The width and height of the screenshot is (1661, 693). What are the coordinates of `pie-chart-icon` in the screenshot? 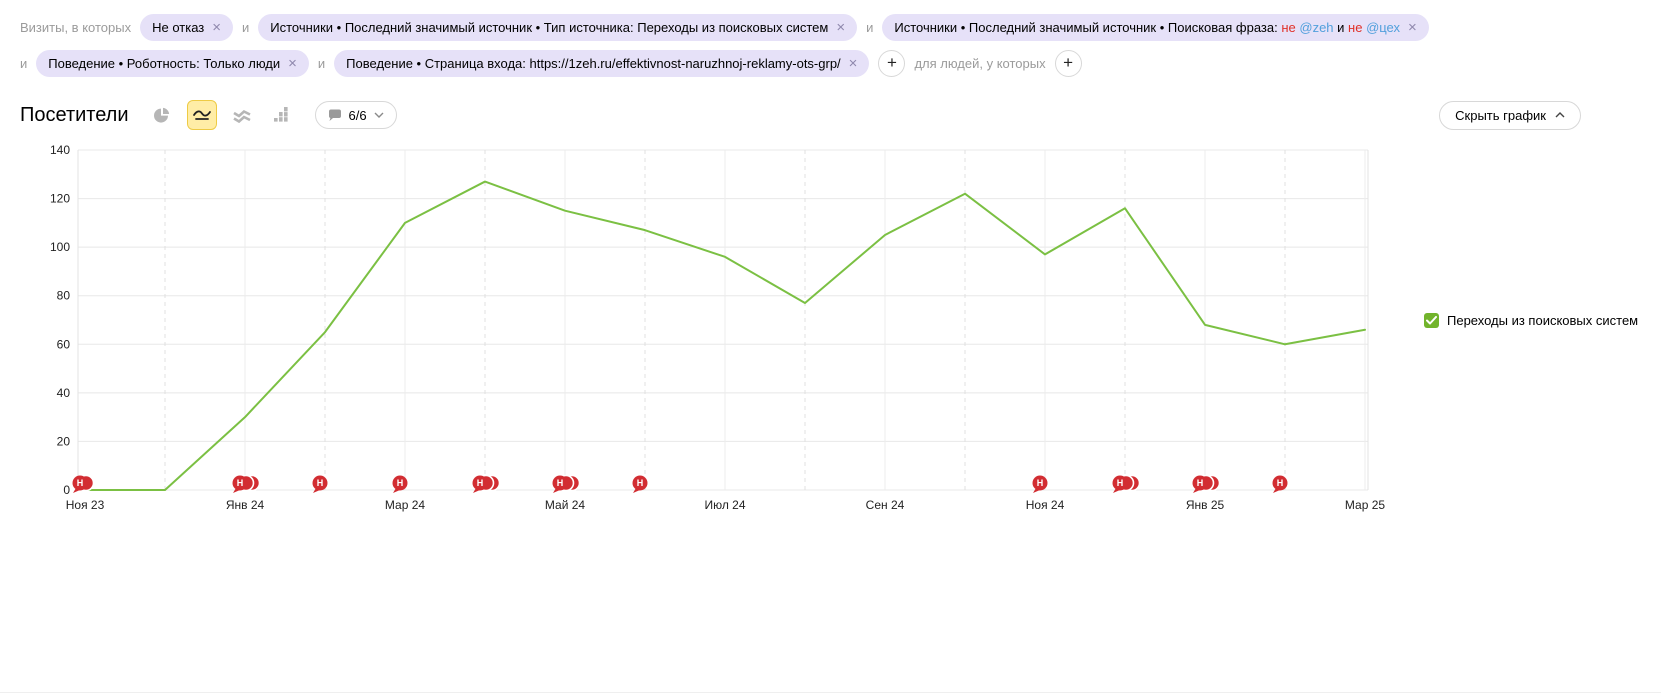 It's located at (162, 115).